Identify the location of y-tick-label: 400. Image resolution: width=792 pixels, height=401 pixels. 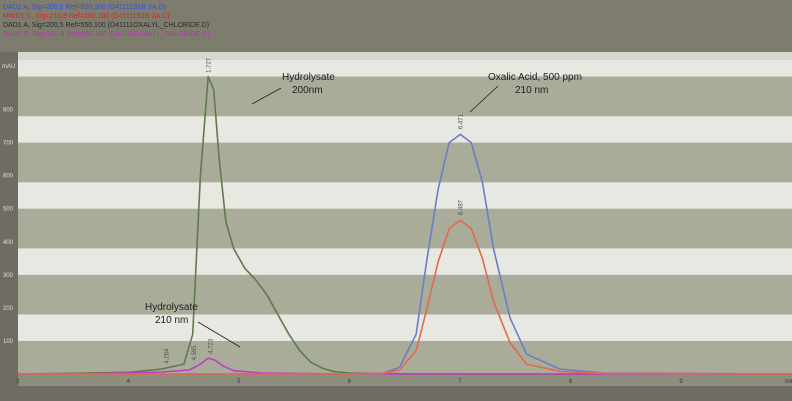
(8, 243).